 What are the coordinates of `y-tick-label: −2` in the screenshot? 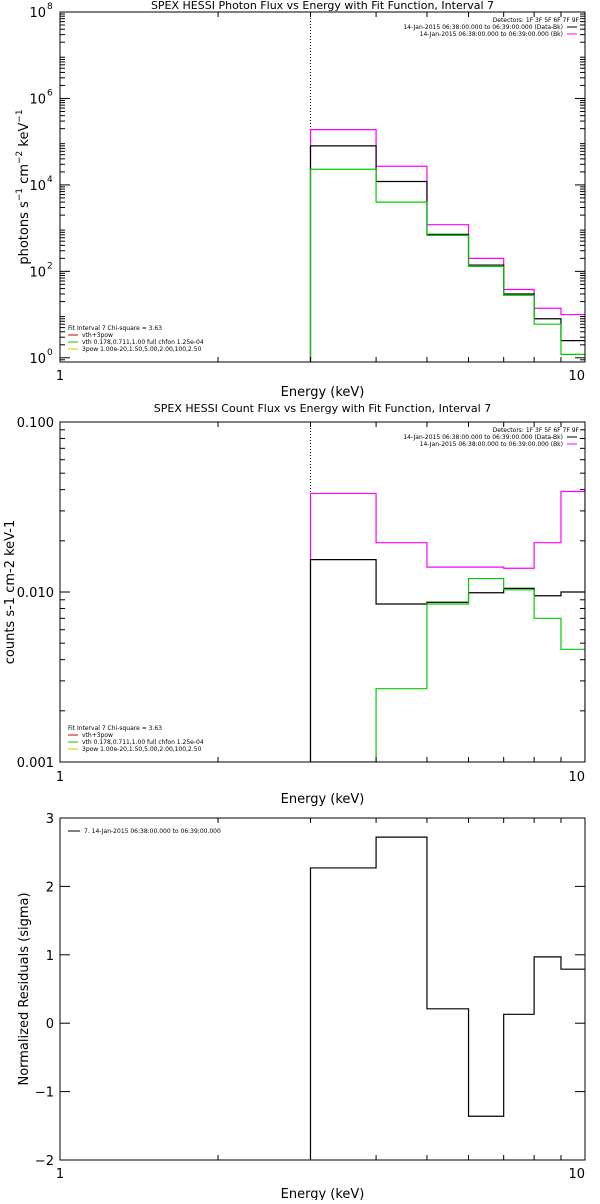 It's located at (44, 1161).